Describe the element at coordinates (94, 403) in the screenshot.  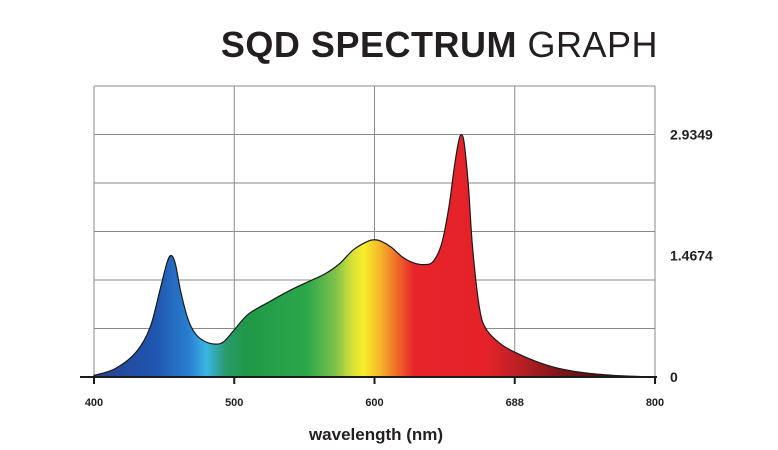
I see `x-tick-label: 400` at that location.